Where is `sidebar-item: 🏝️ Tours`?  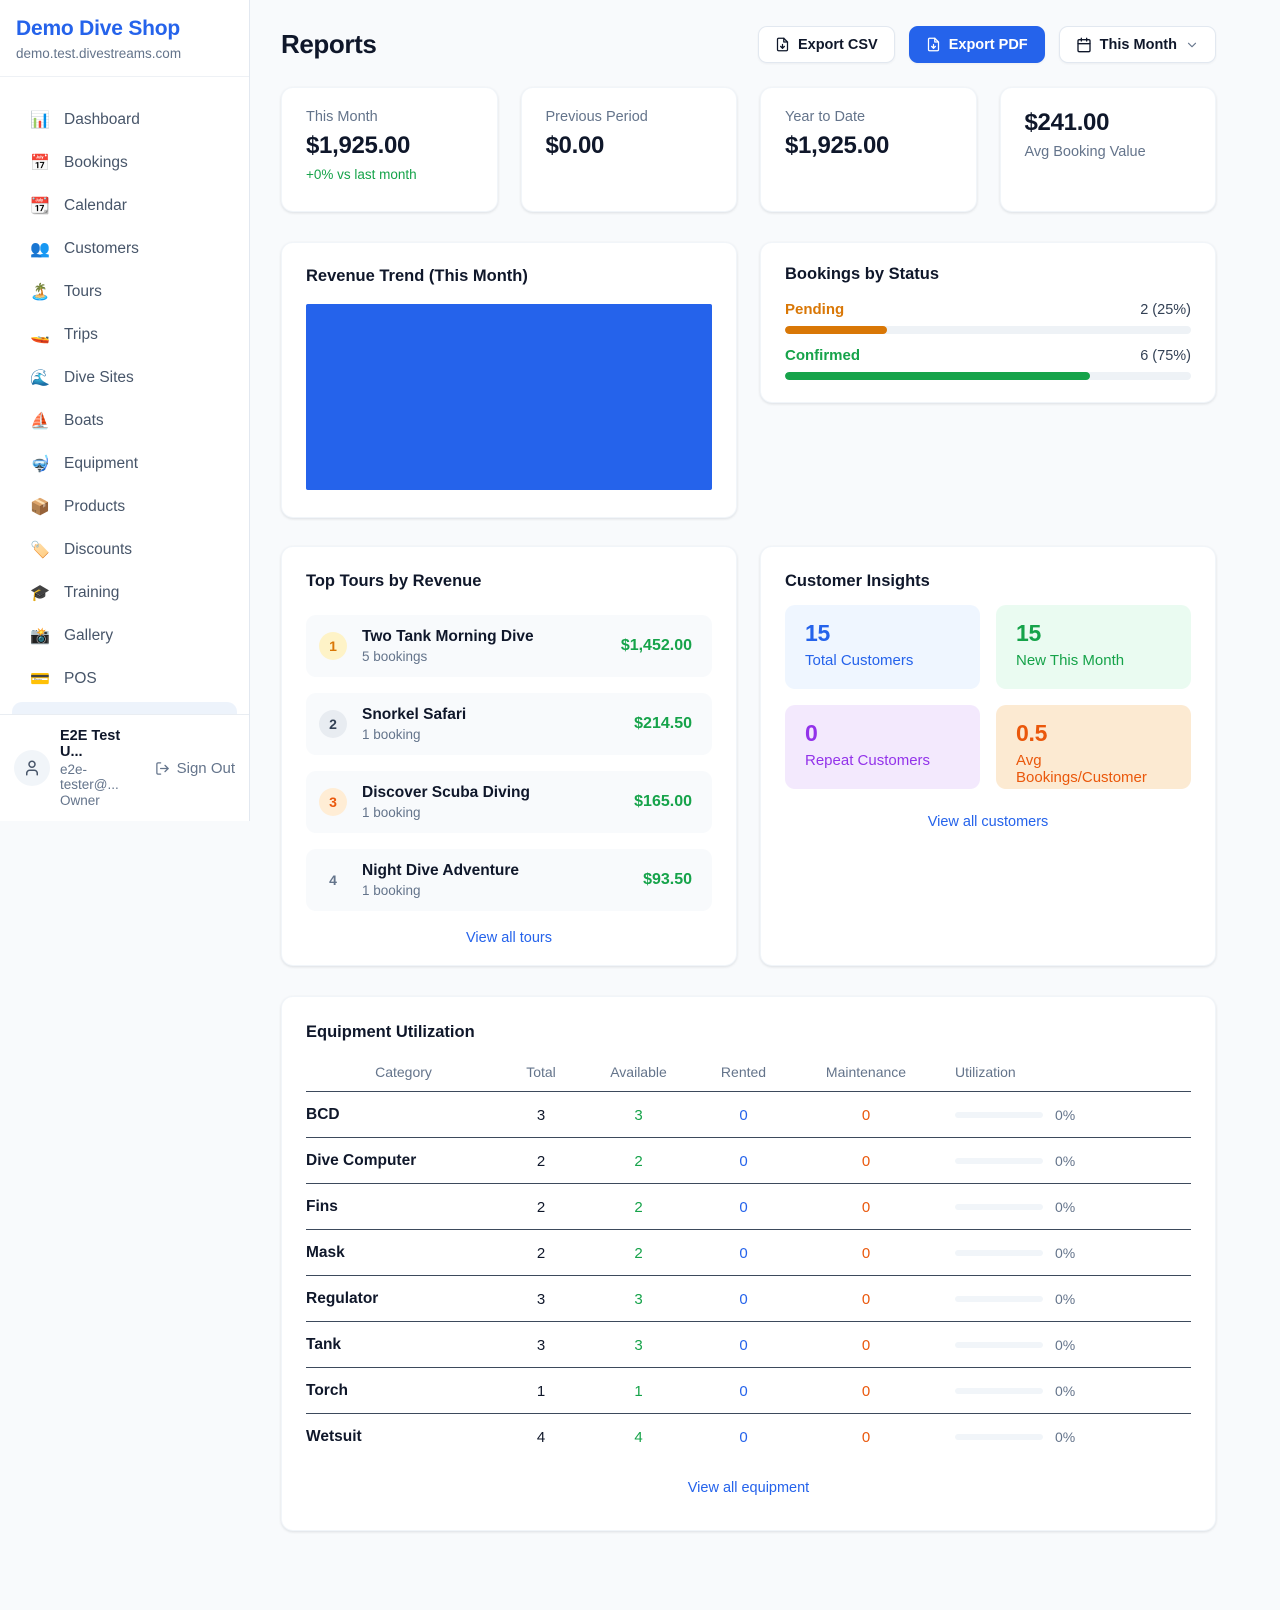 sidebar-item: 🏝️ Tours is located at coordinates (124, 291).